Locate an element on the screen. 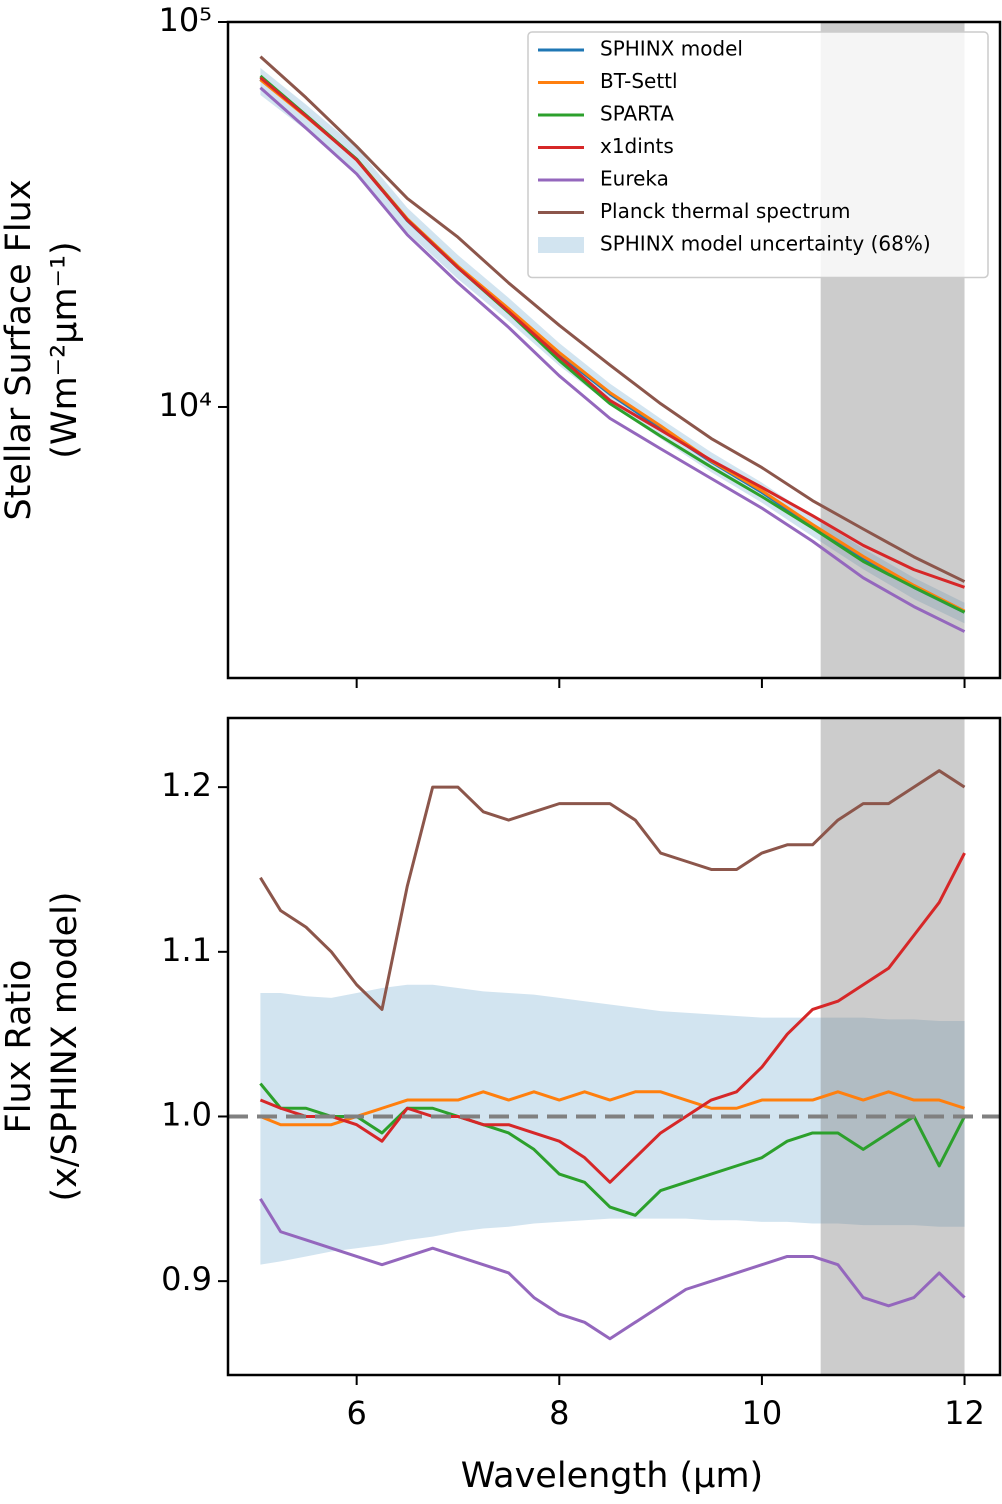 The width and height of the screenshot is (1002, 1504). y-axis-label: (x/SPHINX model) is located at coordinates (65, 1046).